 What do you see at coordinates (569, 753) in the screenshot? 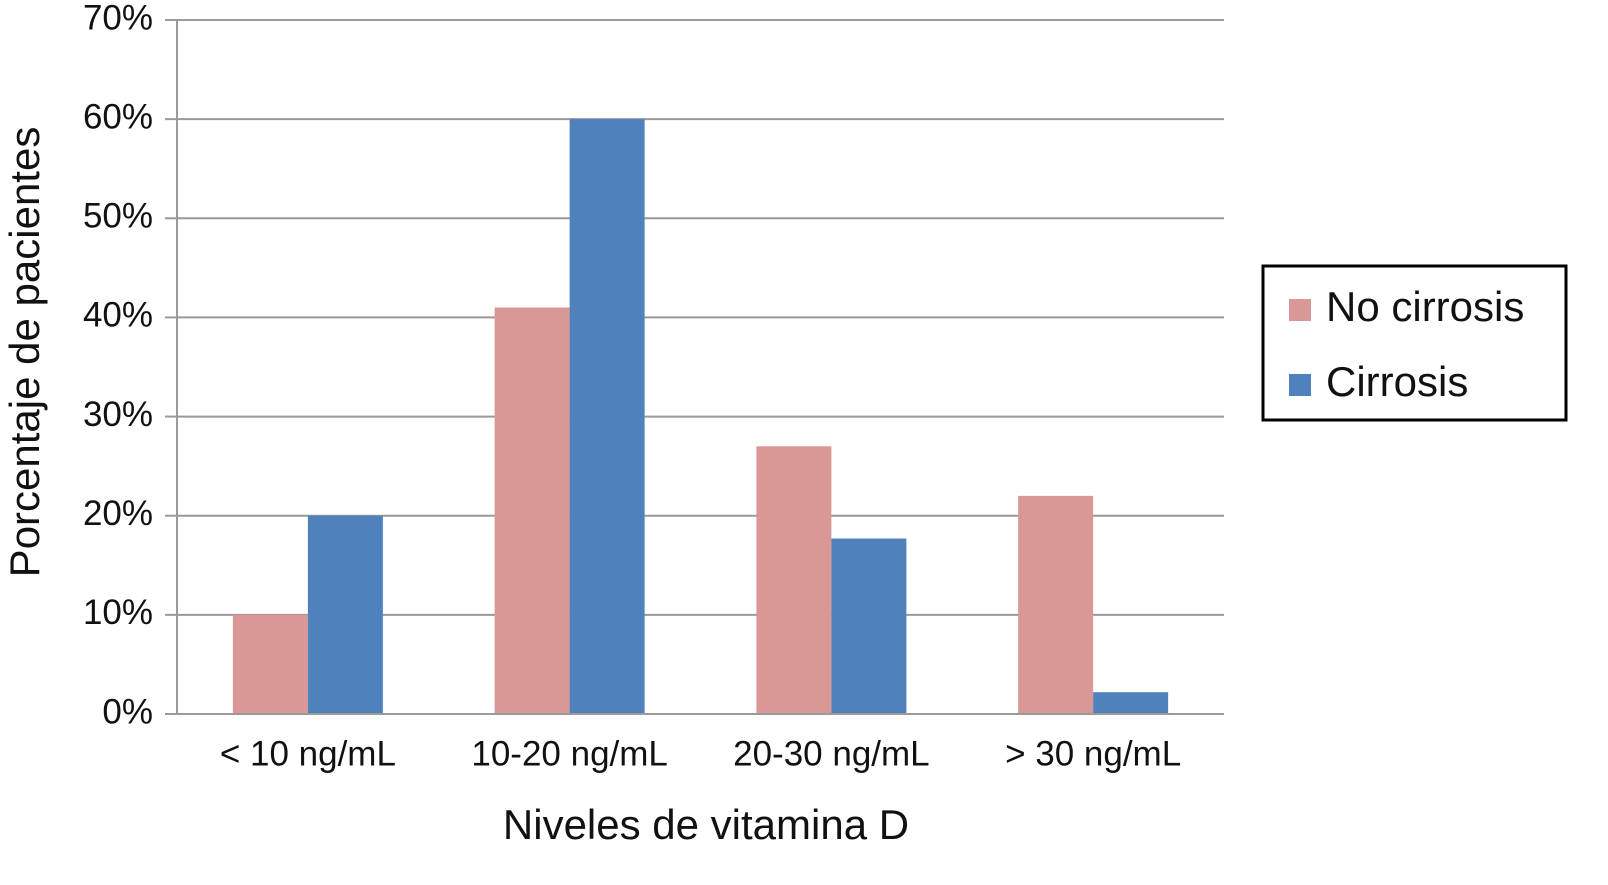
I see `x-tick-label: 10-20 ng/mL` at bounding box center [569, 753].